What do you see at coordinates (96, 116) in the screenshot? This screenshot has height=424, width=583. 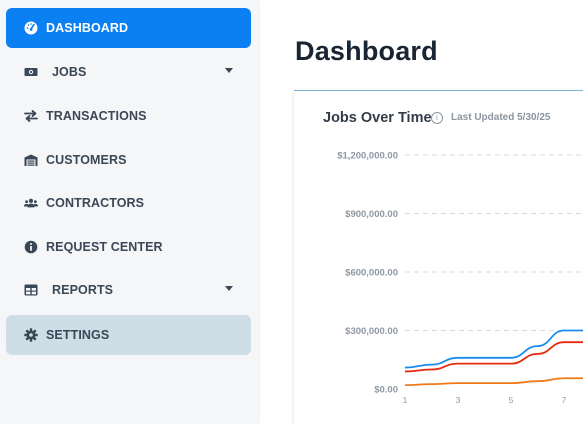 I see `sidebar-item-label: TRANSACTIONS` at bounding box center [96, 116].